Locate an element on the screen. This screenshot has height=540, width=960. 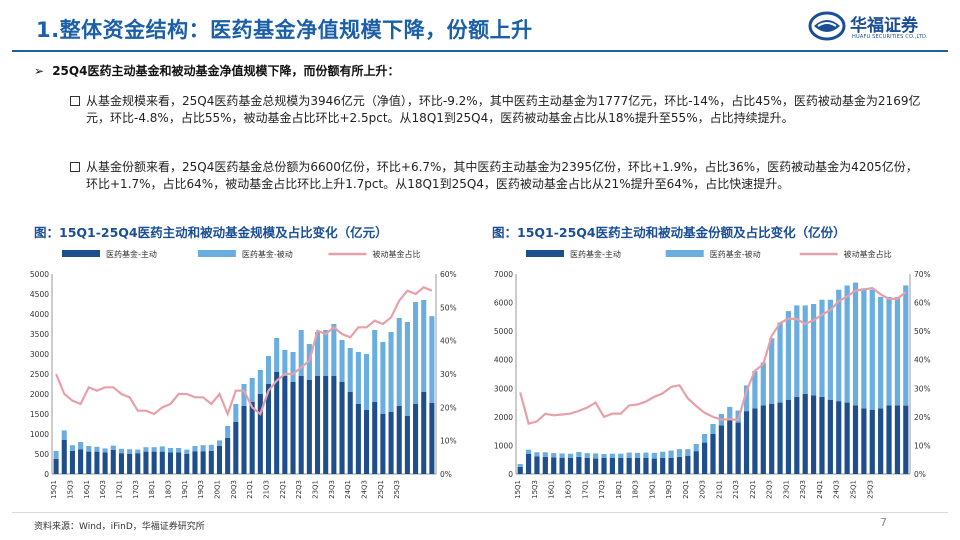
y-right-tick-label: 40% is located at coordinates (448, 341).